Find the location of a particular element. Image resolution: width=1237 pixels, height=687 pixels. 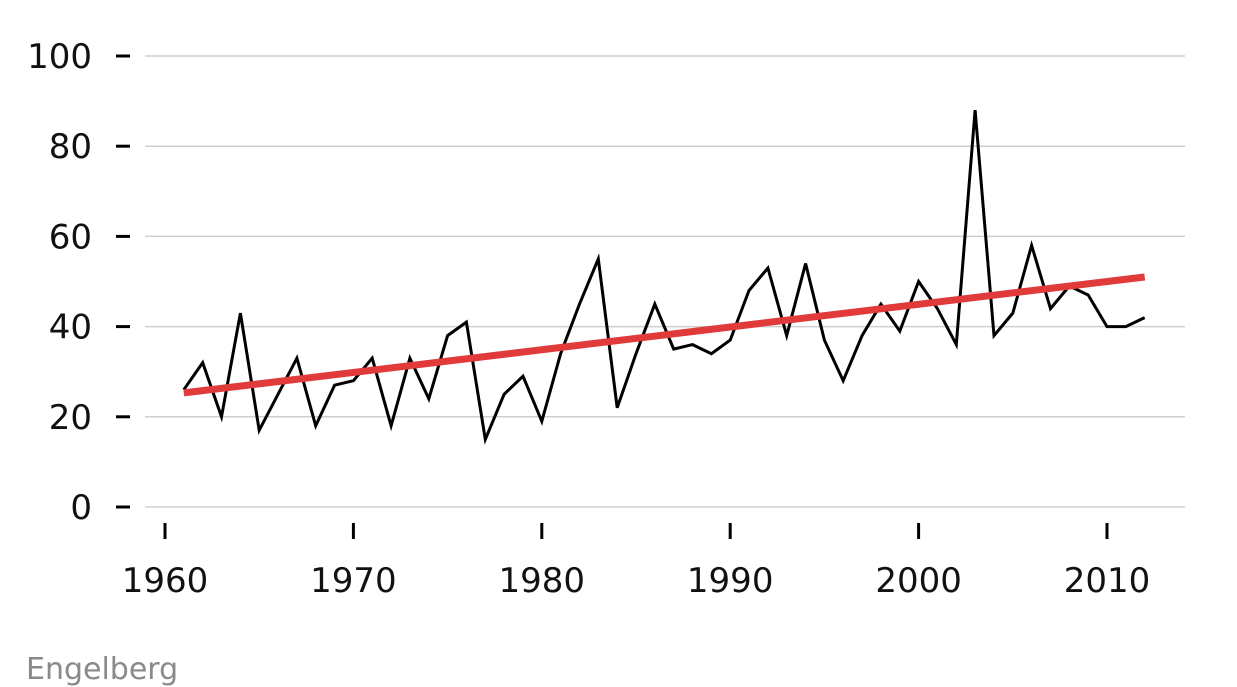

x-tick-label-1960: 1960 is located at coordinates (165, 581).